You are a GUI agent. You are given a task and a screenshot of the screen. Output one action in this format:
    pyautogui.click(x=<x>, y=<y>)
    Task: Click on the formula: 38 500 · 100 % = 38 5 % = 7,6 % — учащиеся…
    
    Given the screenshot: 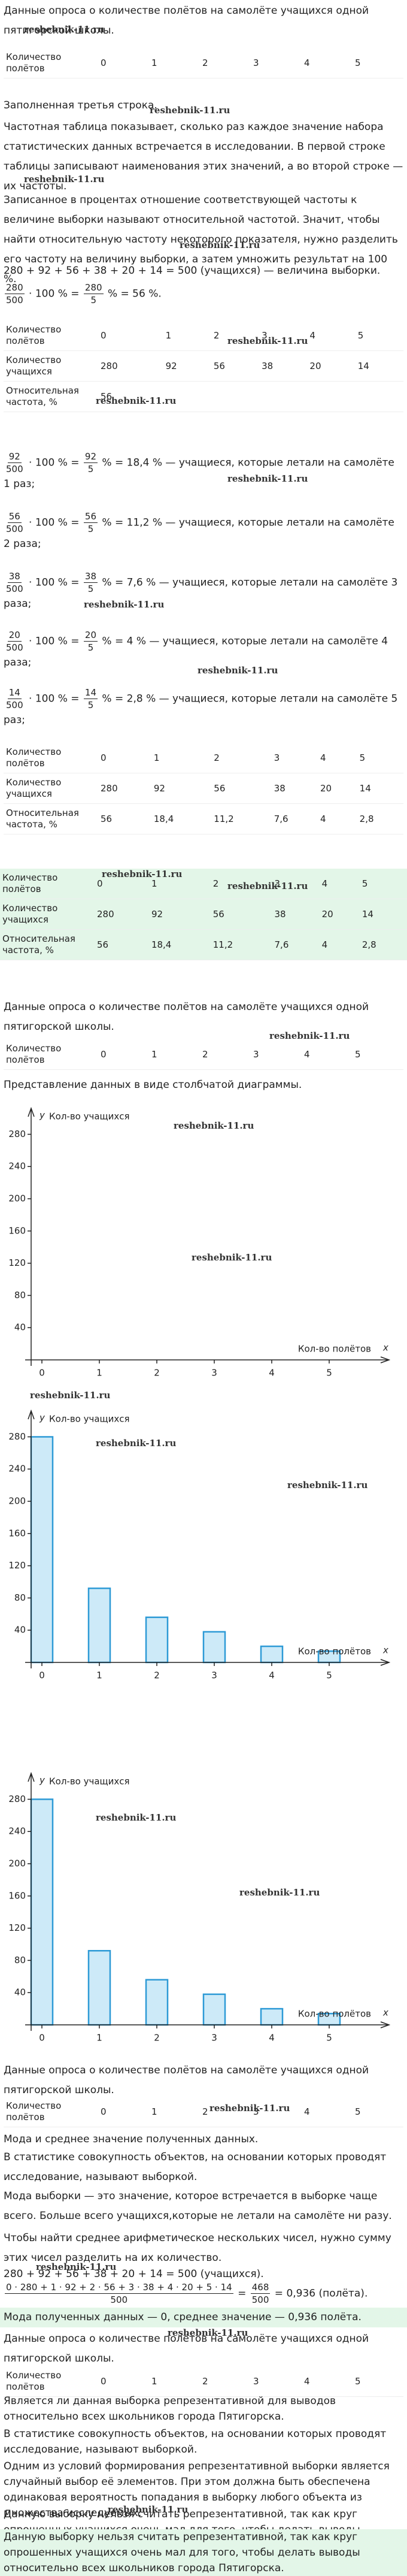 What is the action you would take?
    pyautogui.click(x=203, y=591)
    